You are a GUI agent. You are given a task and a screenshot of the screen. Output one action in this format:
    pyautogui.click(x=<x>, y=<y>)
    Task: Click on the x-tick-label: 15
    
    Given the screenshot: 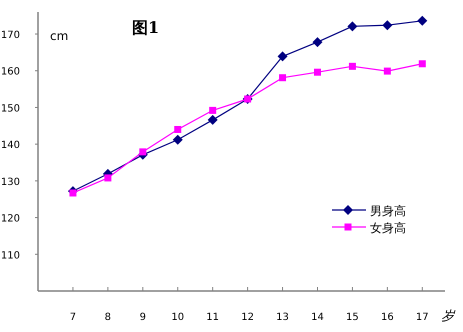 What is the action you would take?
    pyautogui.click(x=352, y=317)
    